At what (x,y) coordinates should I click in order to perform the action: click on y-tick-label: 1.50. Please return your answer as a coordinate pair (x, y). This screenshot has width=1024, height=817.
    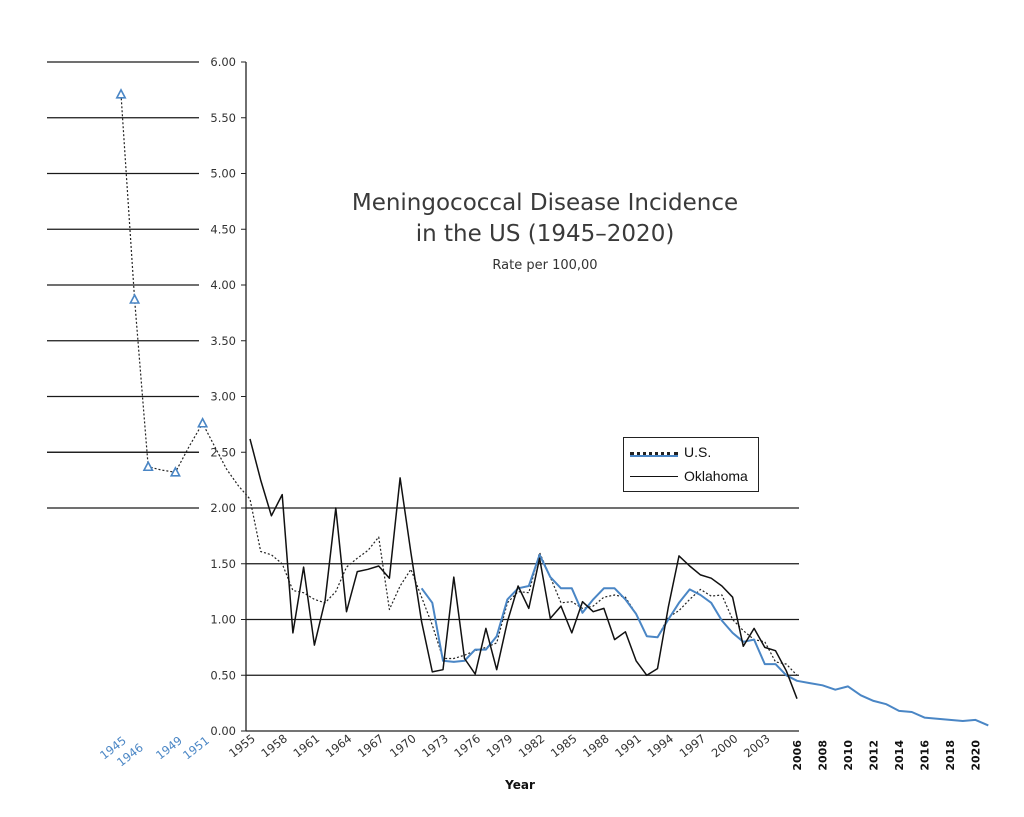
    Looking at the image, I should click on (223, 564).